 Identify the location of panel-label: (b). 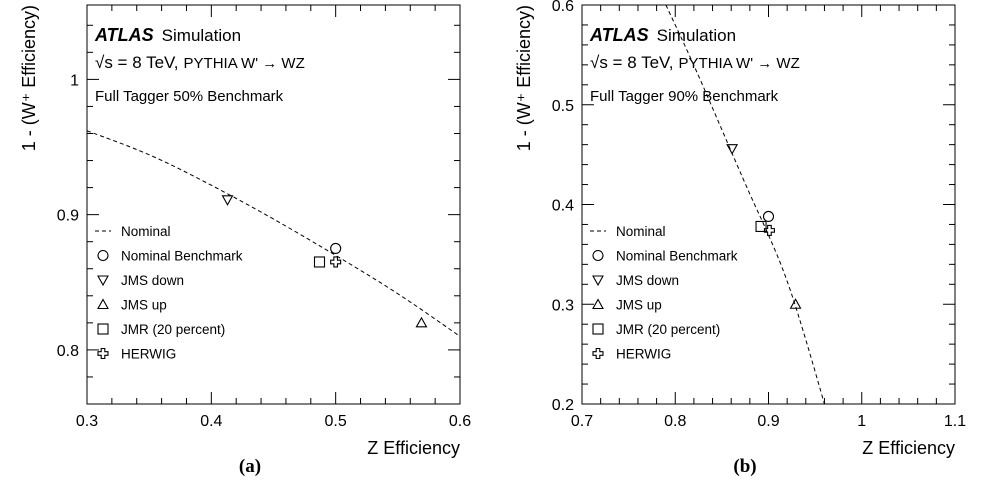
(744, 466).